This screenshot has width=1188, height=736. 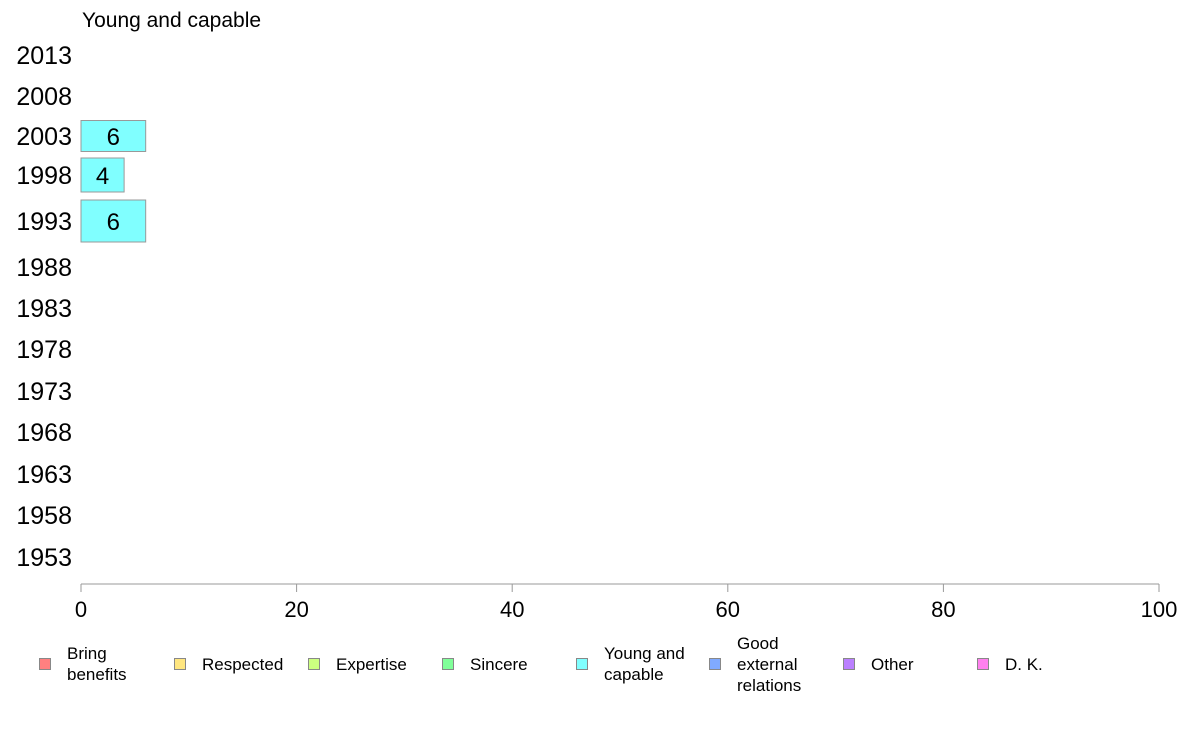 What do you see at coordinates (44, 137) in the screenshot?
I see `y-tick-label: 2003` at bounding box center [44, 137].